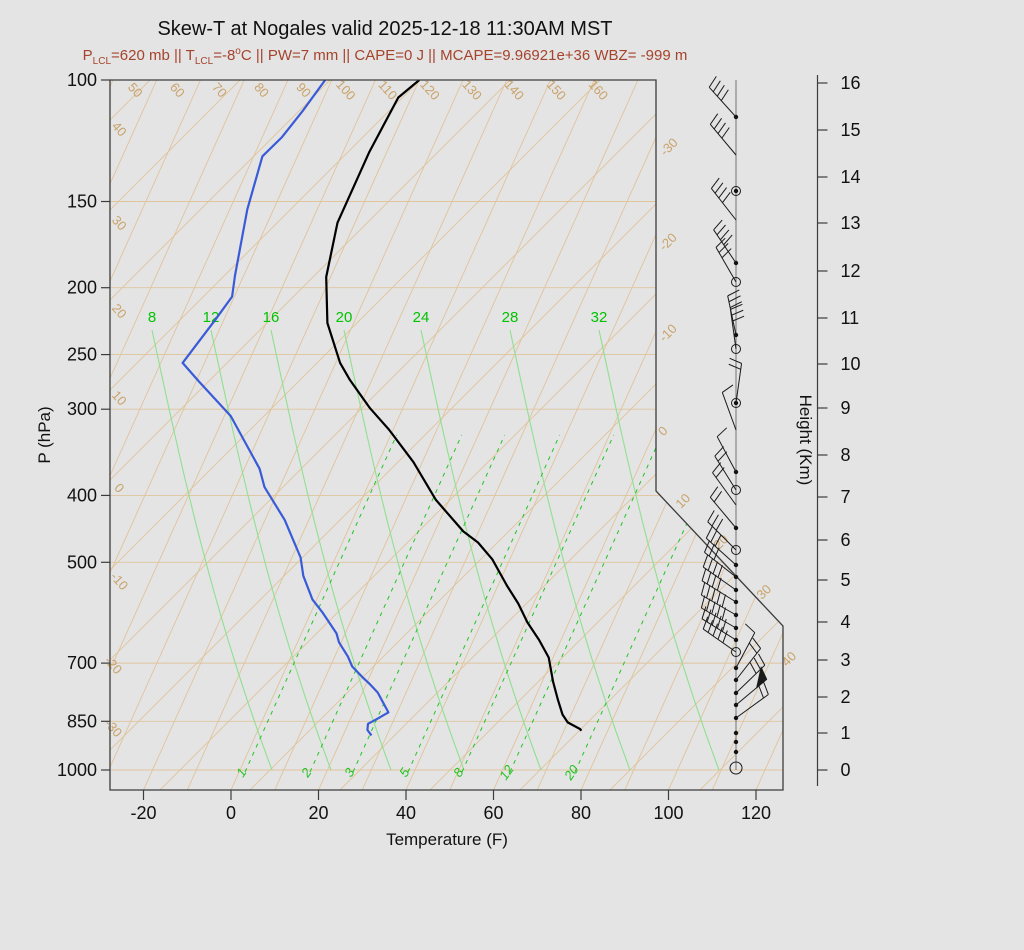 Image resolution: width=1024 pixels, height=950 pixels. Describe the element at coordinates (450, 819) in the screenshot. I see `temperature-axis: -20 0 20 40 60 80 100 120 Temperature (F)` at that location.